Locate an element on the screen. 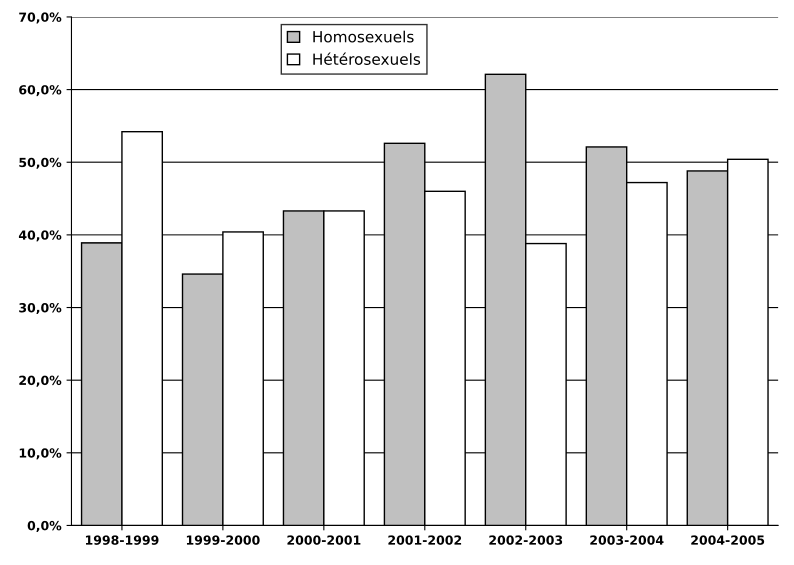  x-tick-label: 2004-2005 is located at coordinates (727, 540).